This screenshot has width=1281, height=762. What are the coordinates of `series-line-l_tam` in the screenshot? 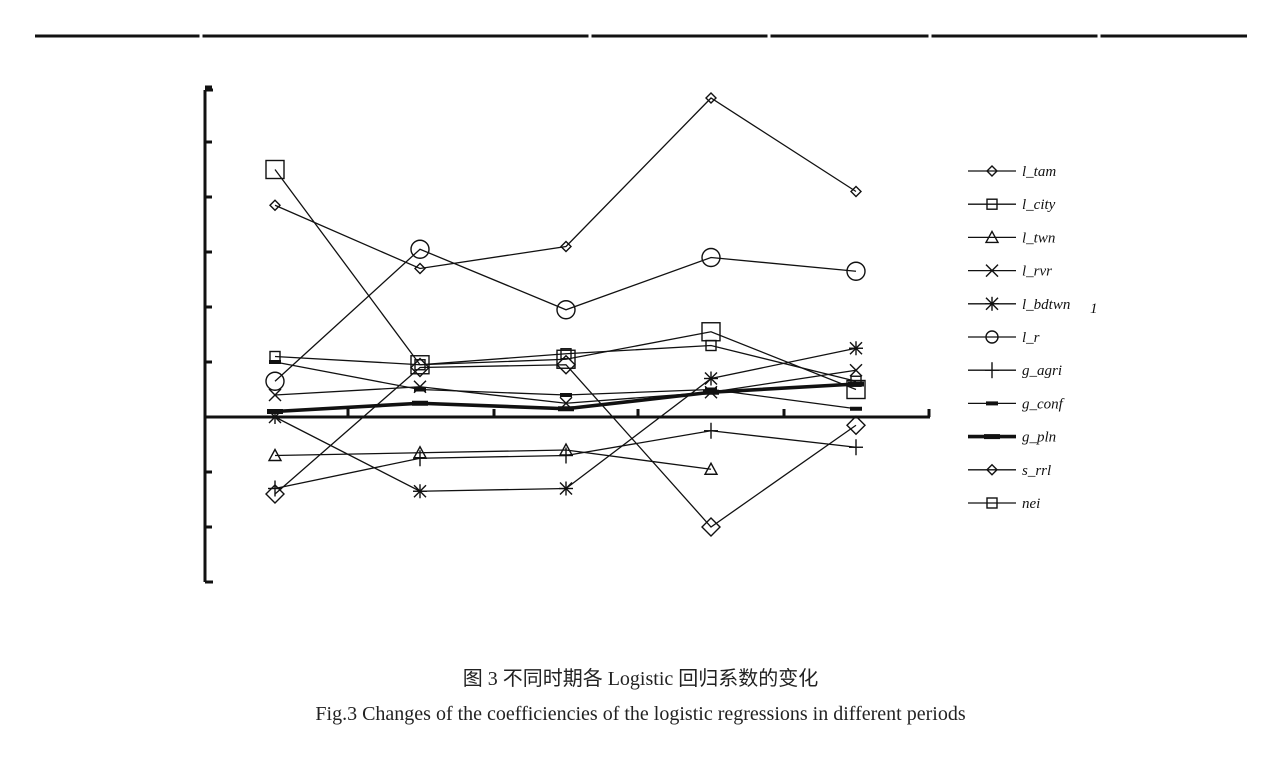 It's located at (565, 183).